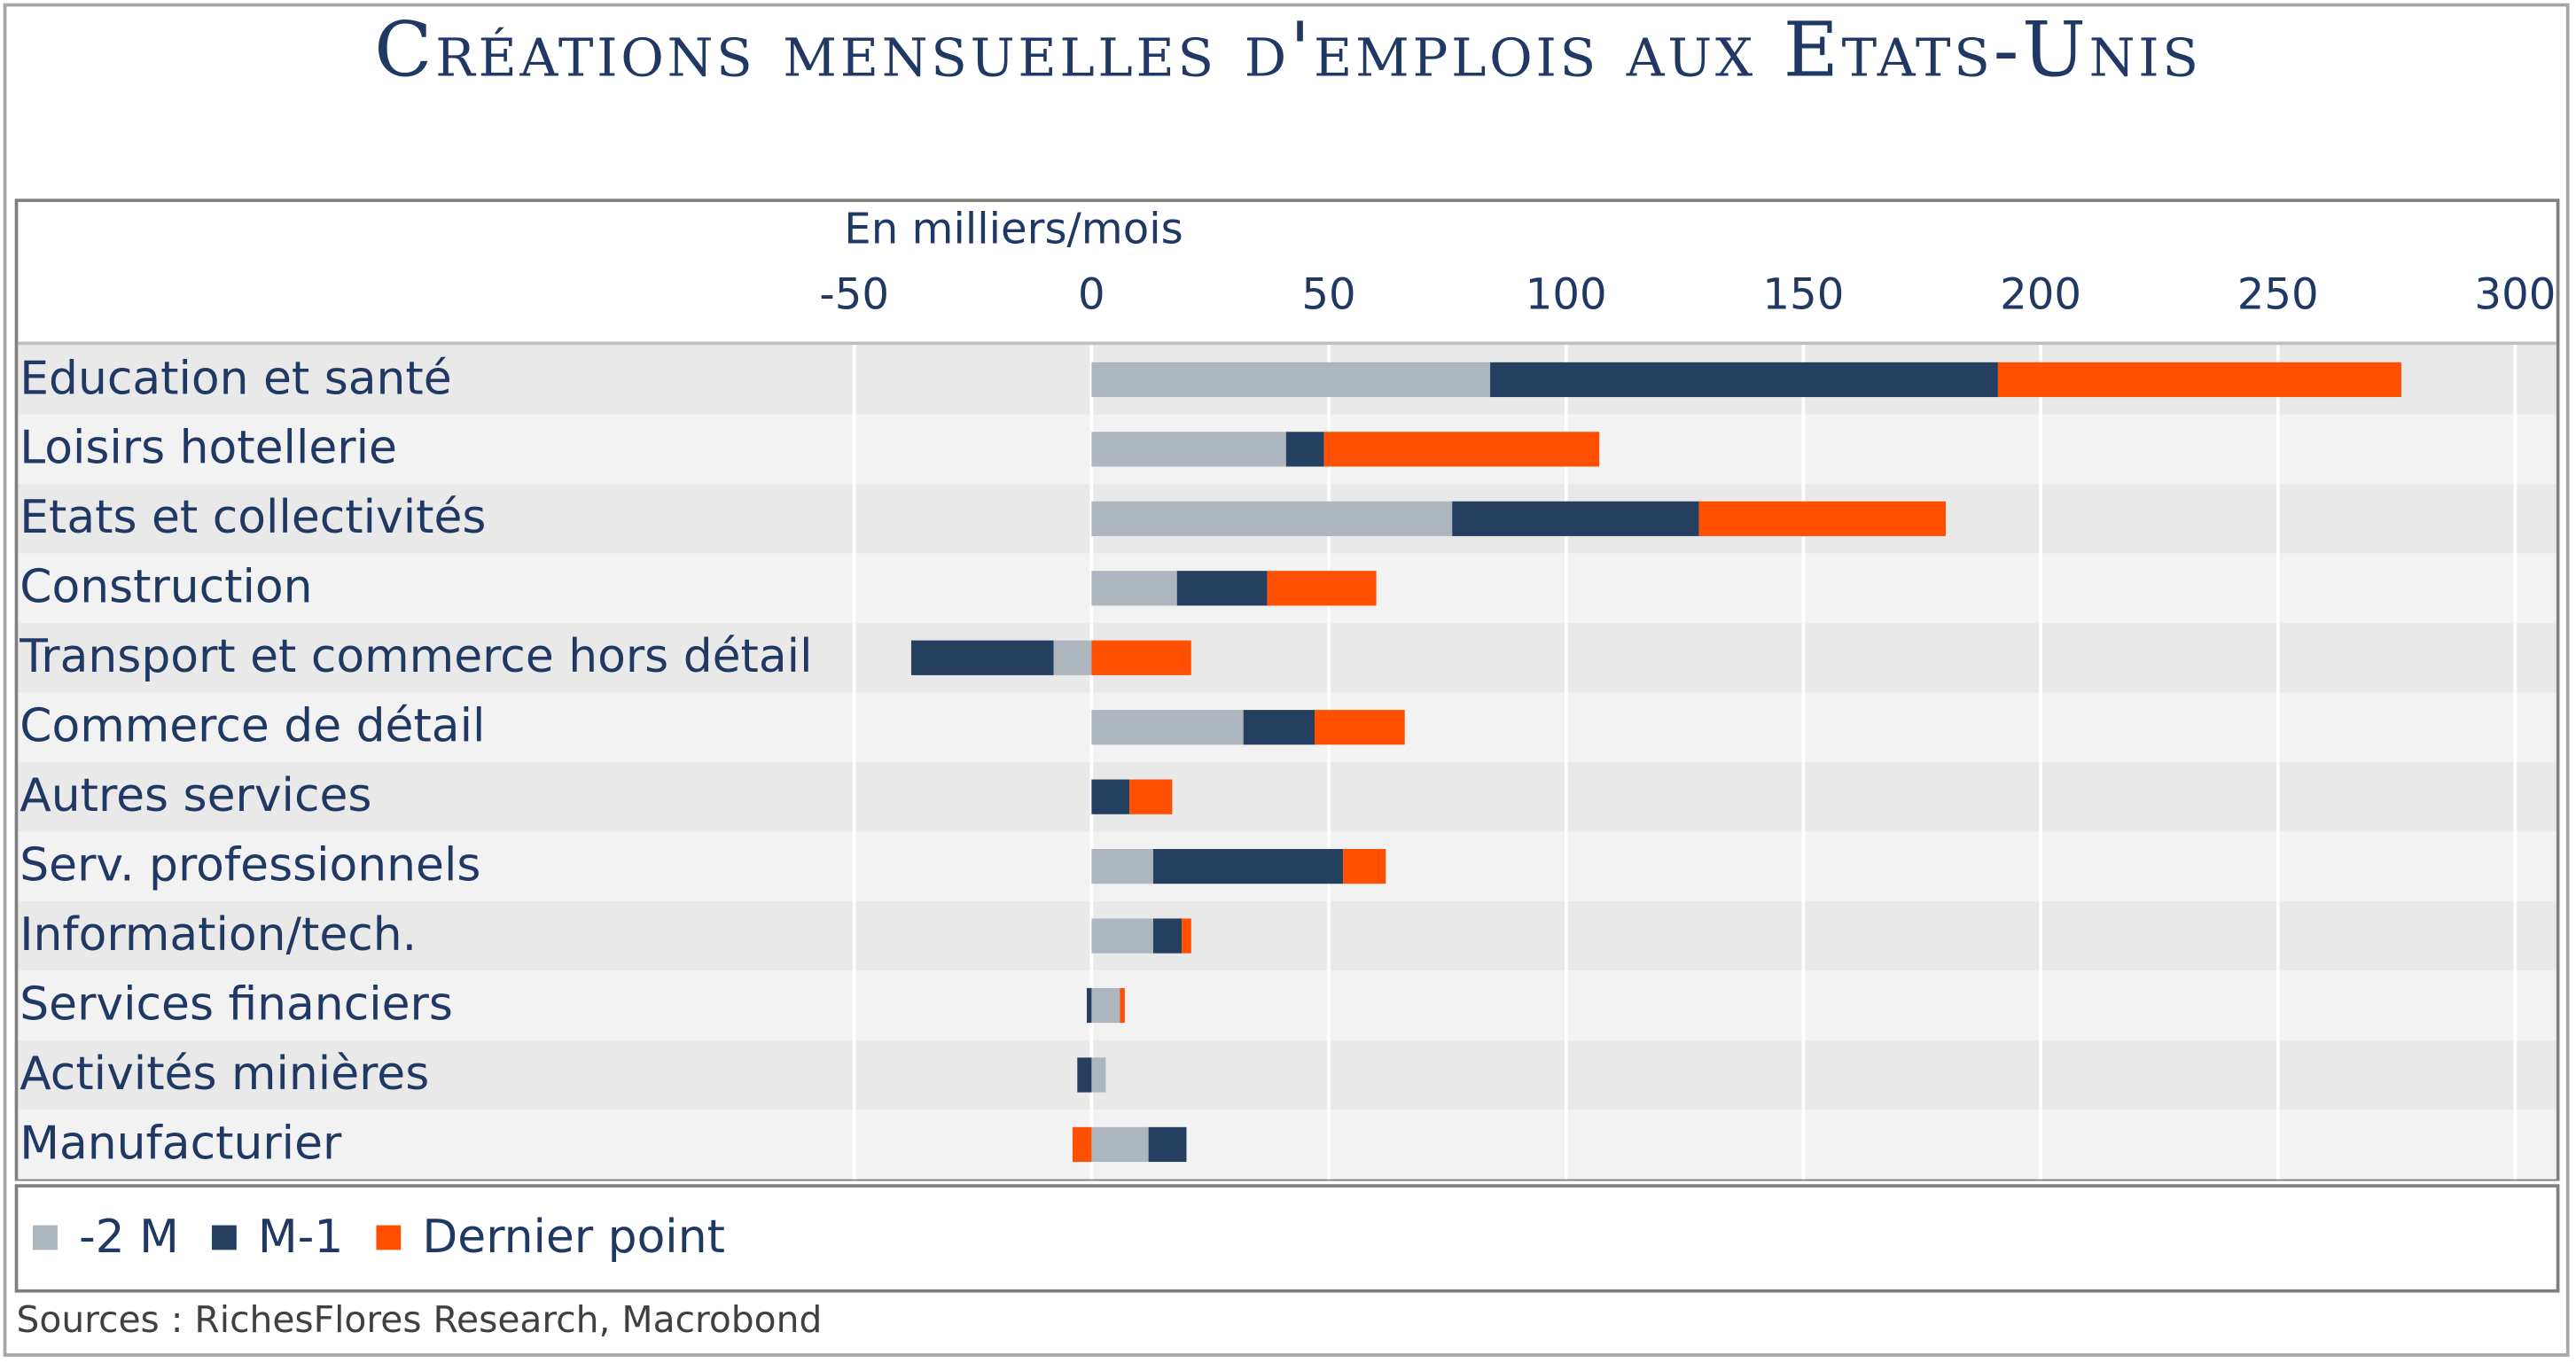  What do you see at coordinates (208, 448) in the screenshot?
I see `y-tick-label: Loisirs hotellerie` at bounding box center [208, 448].